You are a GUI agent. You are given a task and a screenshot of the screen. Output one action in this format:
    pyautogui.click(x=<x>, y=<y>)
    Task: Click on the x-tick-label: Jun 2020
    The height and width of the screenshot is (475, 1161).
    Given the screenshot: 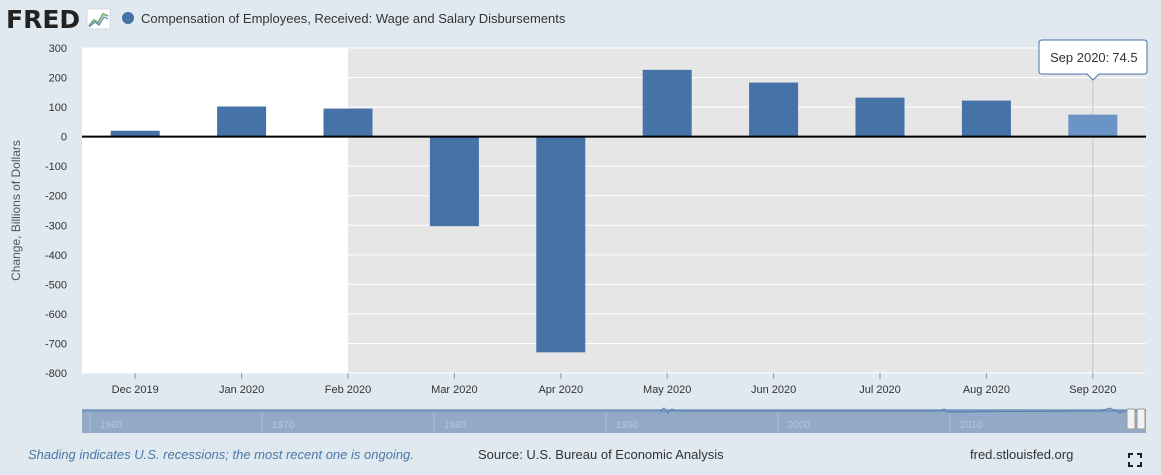 What is the action you would take?
    pyautogui.click(x=773, y=390)
    